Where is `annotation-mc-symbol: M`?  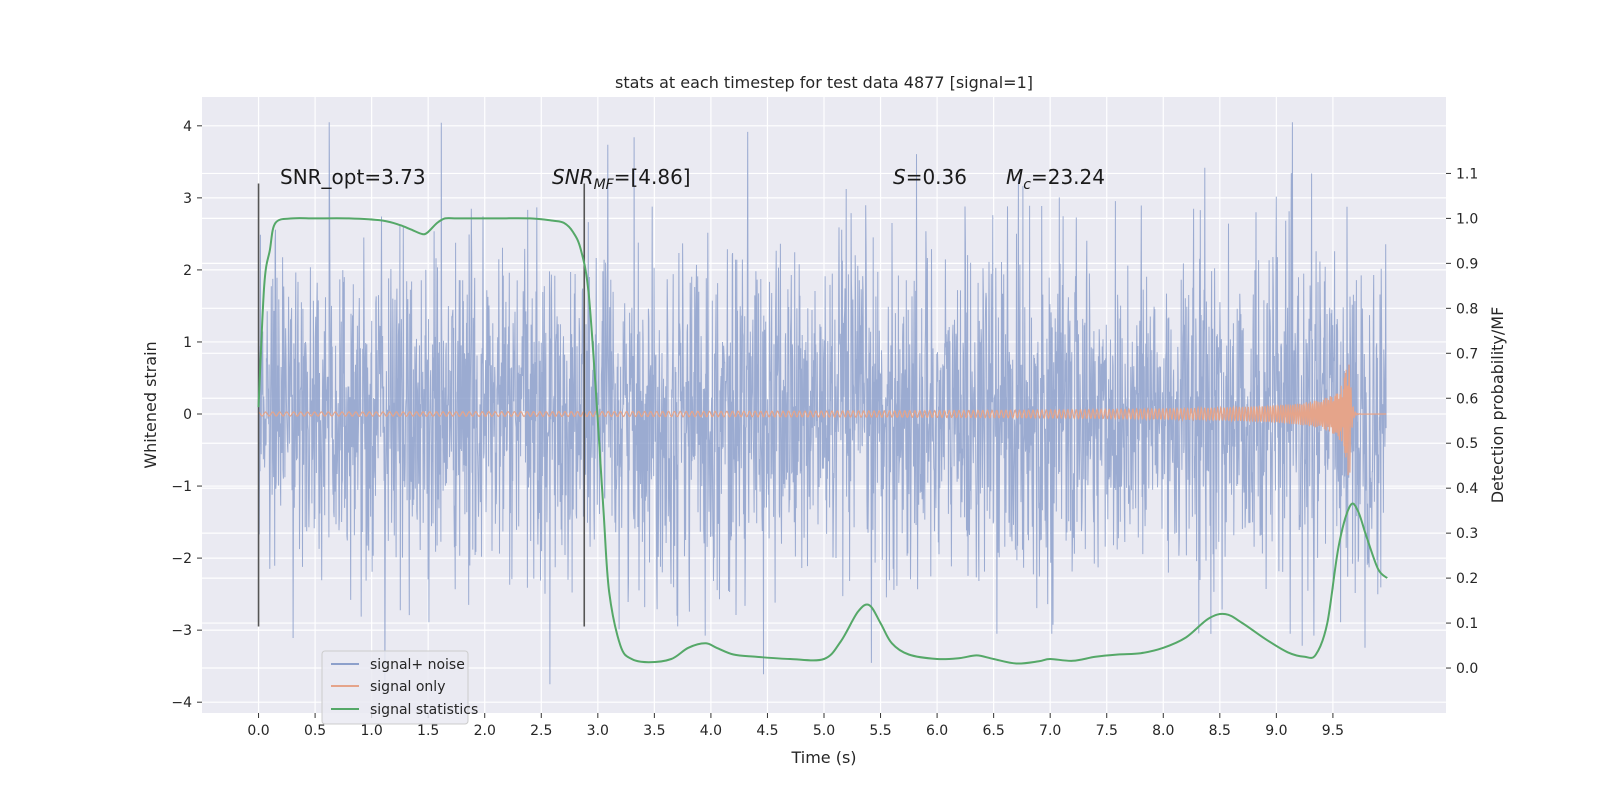
annotation-mc-symbol: M is located at coordinates (1014, 177).